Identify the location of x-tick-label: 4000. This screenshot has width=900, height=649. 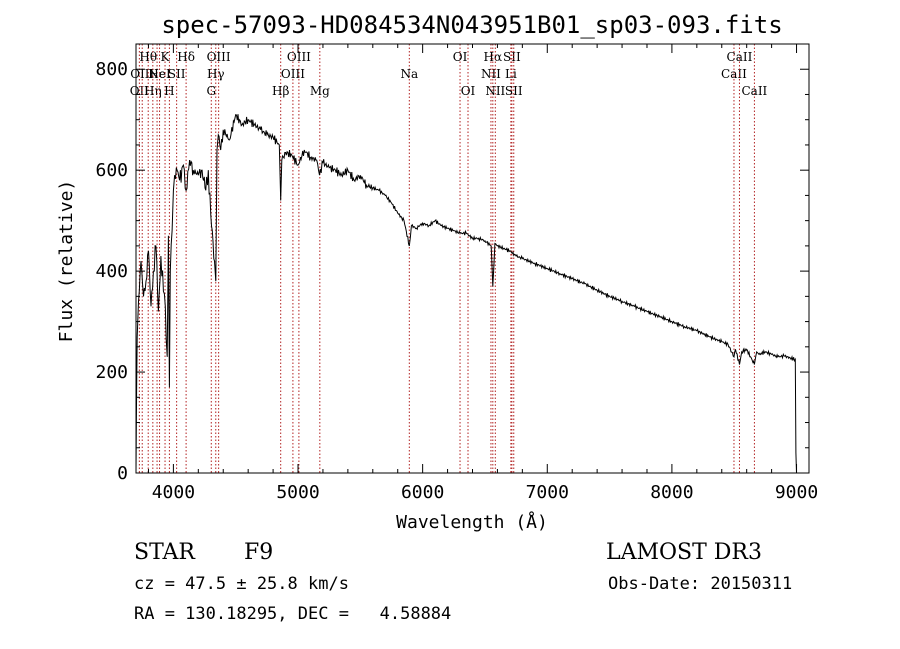
(173, 492).